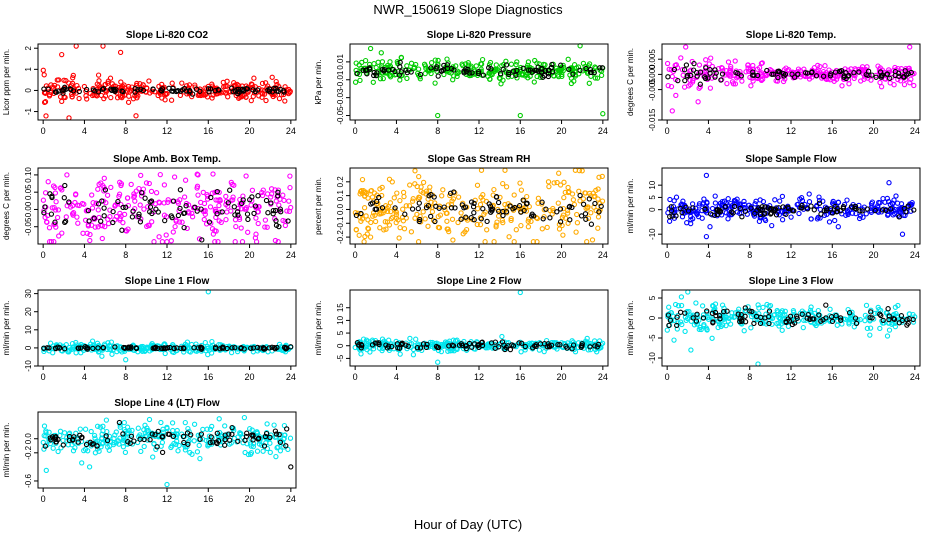 The height and width of the screenshot is (540, 936). What do you see at coordinates (749, 255) in the screenshot?
I see `x-tick-label: 8` at bounding box center [749, 255].